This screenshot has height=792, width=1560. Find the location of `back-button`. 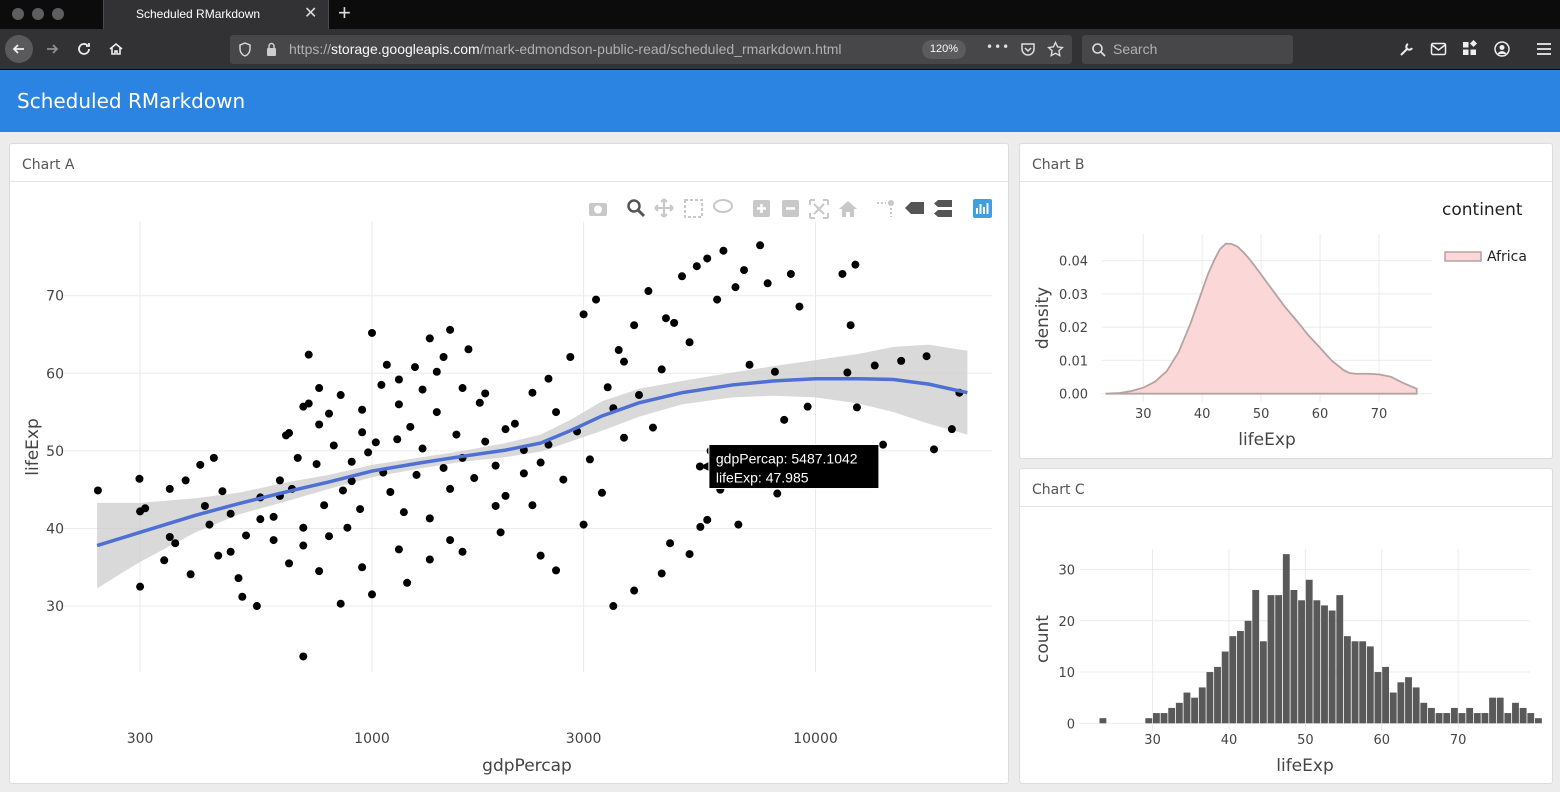

back-button is located at coordinates (19, 49).